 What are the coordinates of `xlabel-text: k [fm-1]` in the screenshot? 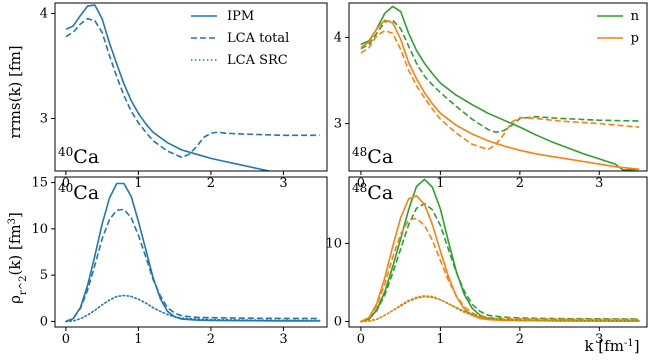 It's located at (611, 346).